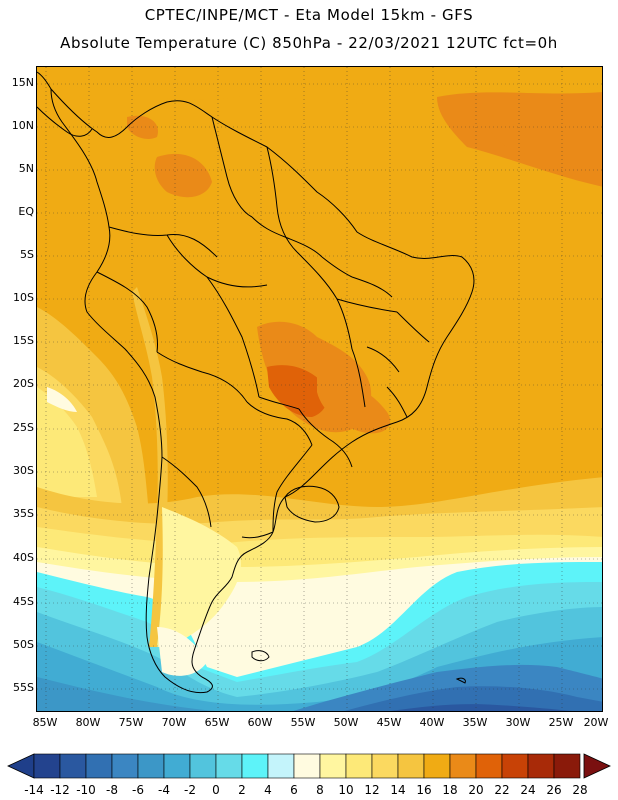 Image resolution: width=618 pixels, height=800 pixels. Describe the element at coordinates (502, 790) in the screenshot. I see `colorbar-label: 22` at that location.